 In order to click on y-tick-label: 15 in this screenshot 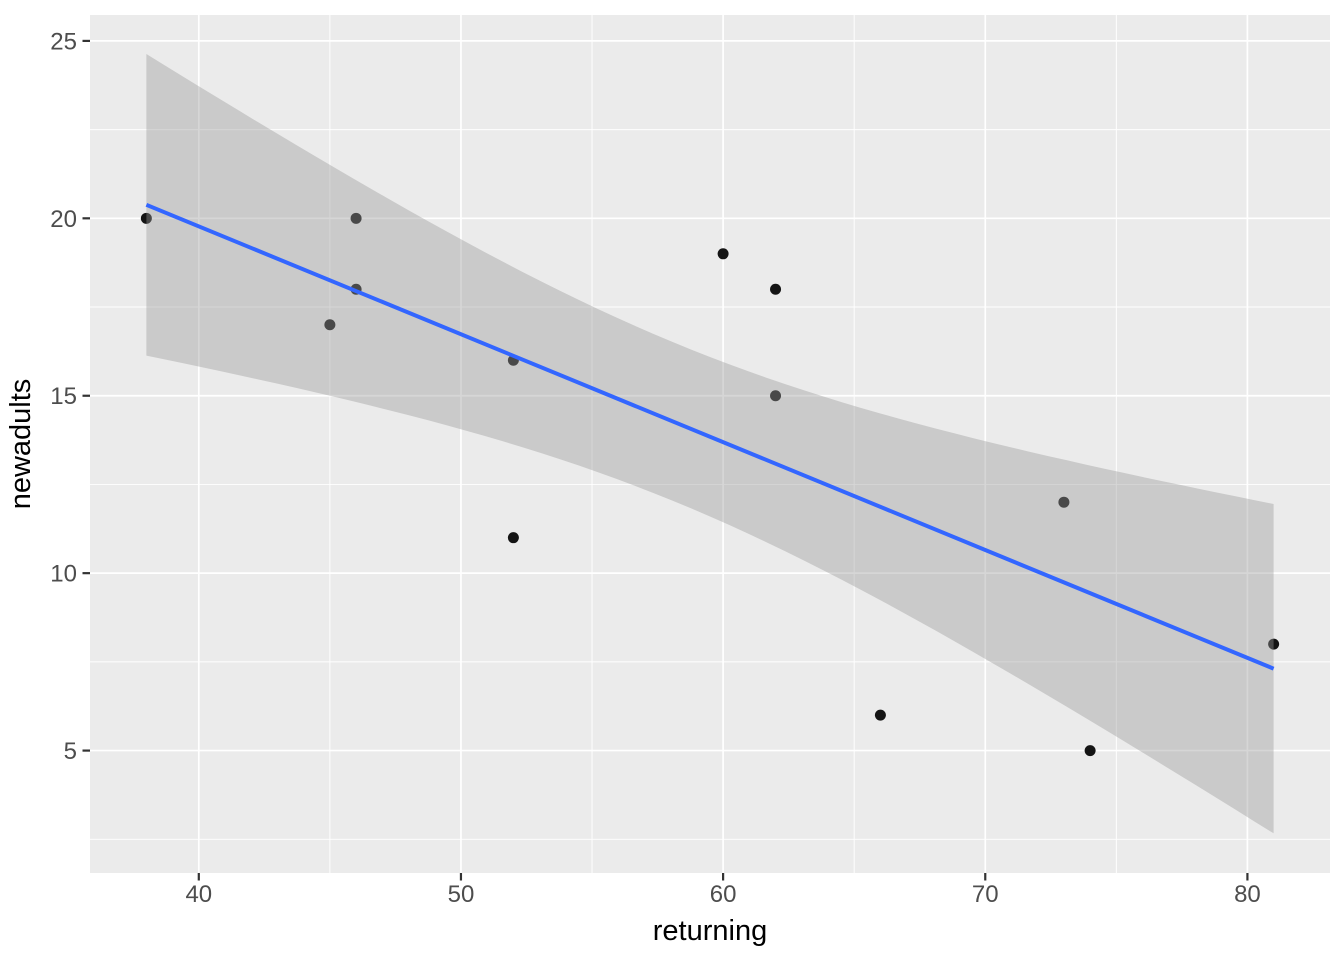, I will do `click(63, 396)`.